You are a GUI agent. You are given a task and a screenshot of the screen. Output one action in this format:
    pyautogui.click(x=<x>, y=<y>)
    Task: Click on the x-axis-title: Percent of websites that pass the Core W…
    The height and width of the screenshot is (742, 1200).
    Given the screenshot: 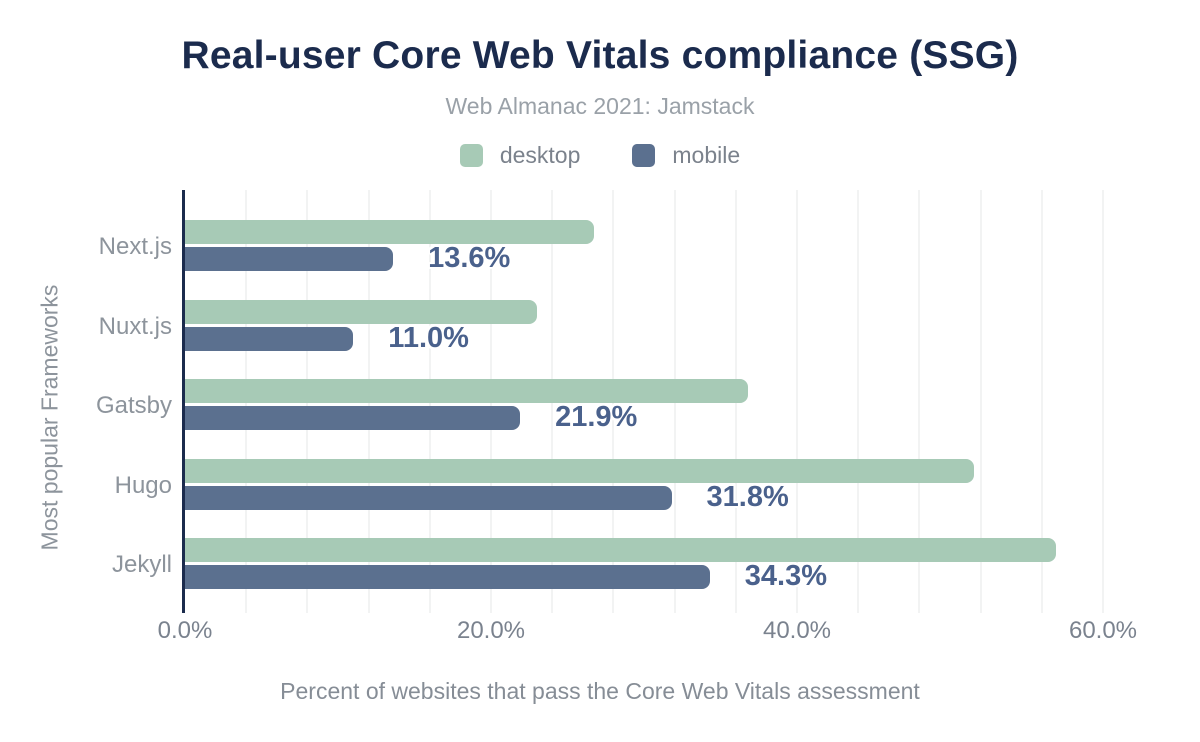 What is the action you would take?
    pyautogui.click(x=600, y=691)
    